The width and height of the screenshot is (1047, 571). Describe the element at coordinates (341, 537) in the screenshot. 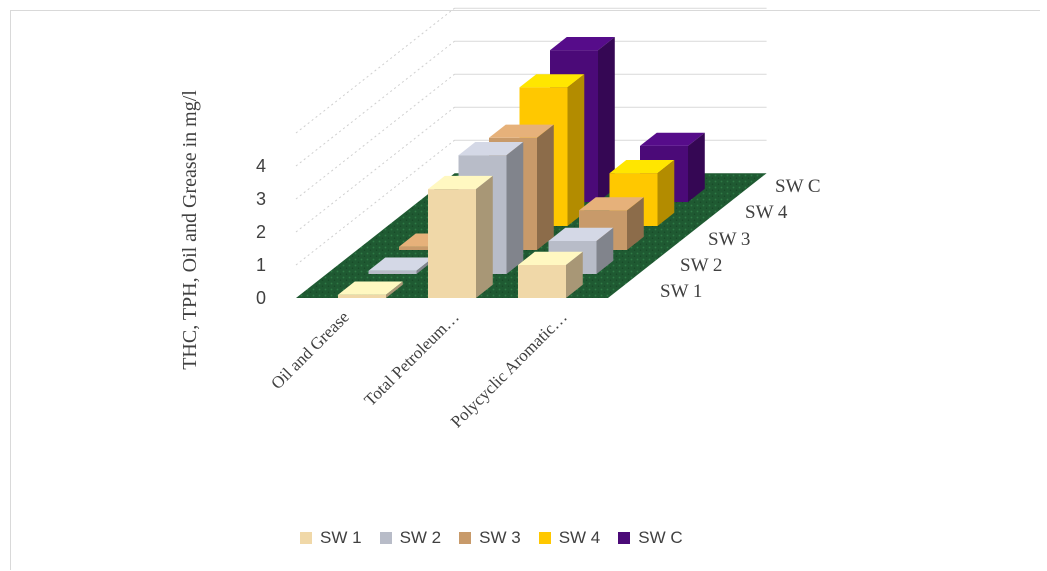

I see `legend-label: SW 1` at that location.